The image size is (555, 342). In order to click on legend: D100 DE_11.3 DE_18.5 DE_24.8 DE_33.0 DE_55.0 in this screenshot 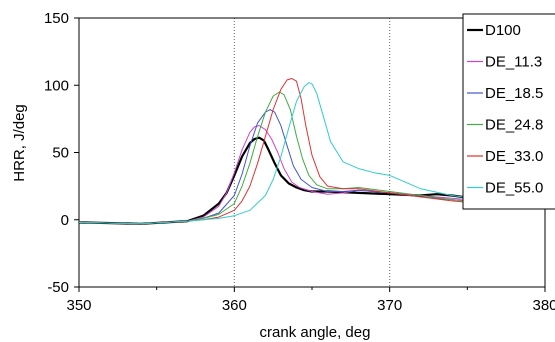, I will do `click(508, 111)`.